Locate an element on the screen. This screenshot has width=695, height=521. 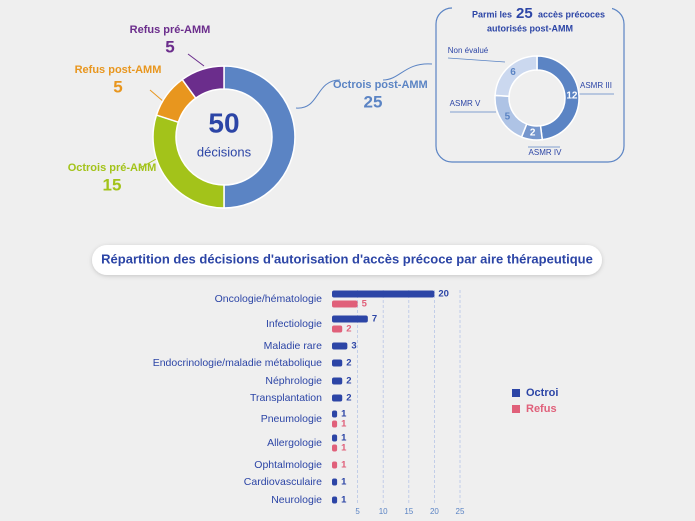
x-tick-label: 10 is located at coordinates (383, 511).